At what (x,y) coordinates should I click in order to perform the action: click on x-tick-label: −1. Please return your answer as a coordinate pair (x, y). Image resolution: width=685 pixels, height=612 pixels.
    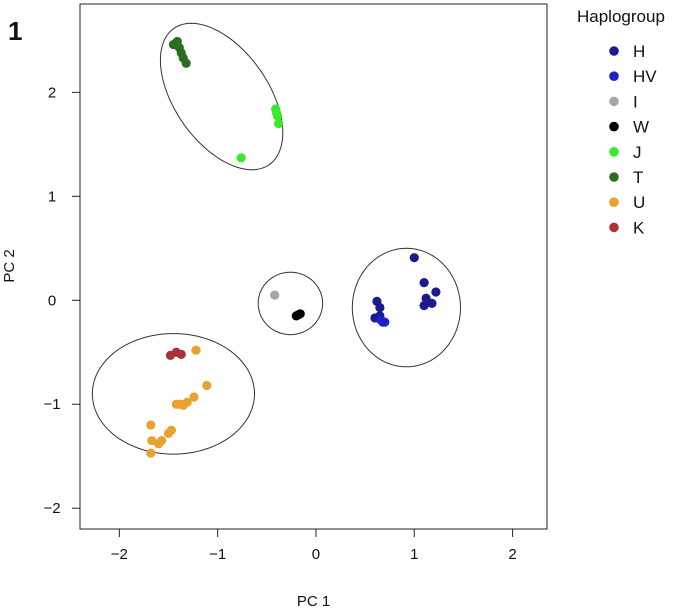
    Looking at the image, I should click on (217, 554).